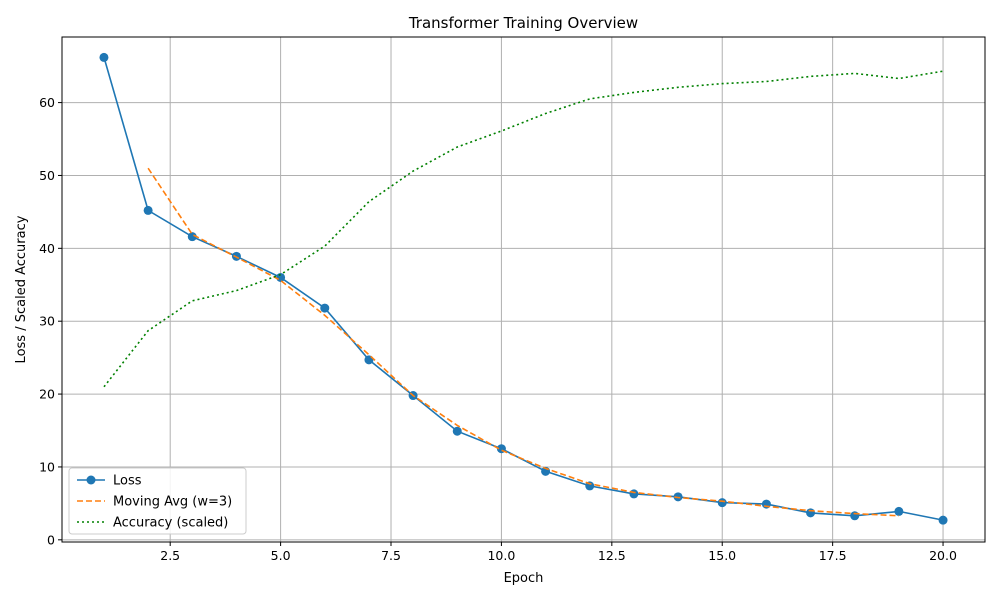 Image resolution: width=1000 pixels, height=600 pixels. Describe the element at coordinates (51, 539) in the screenshot. I see `y-tick-label: 0` at that location.